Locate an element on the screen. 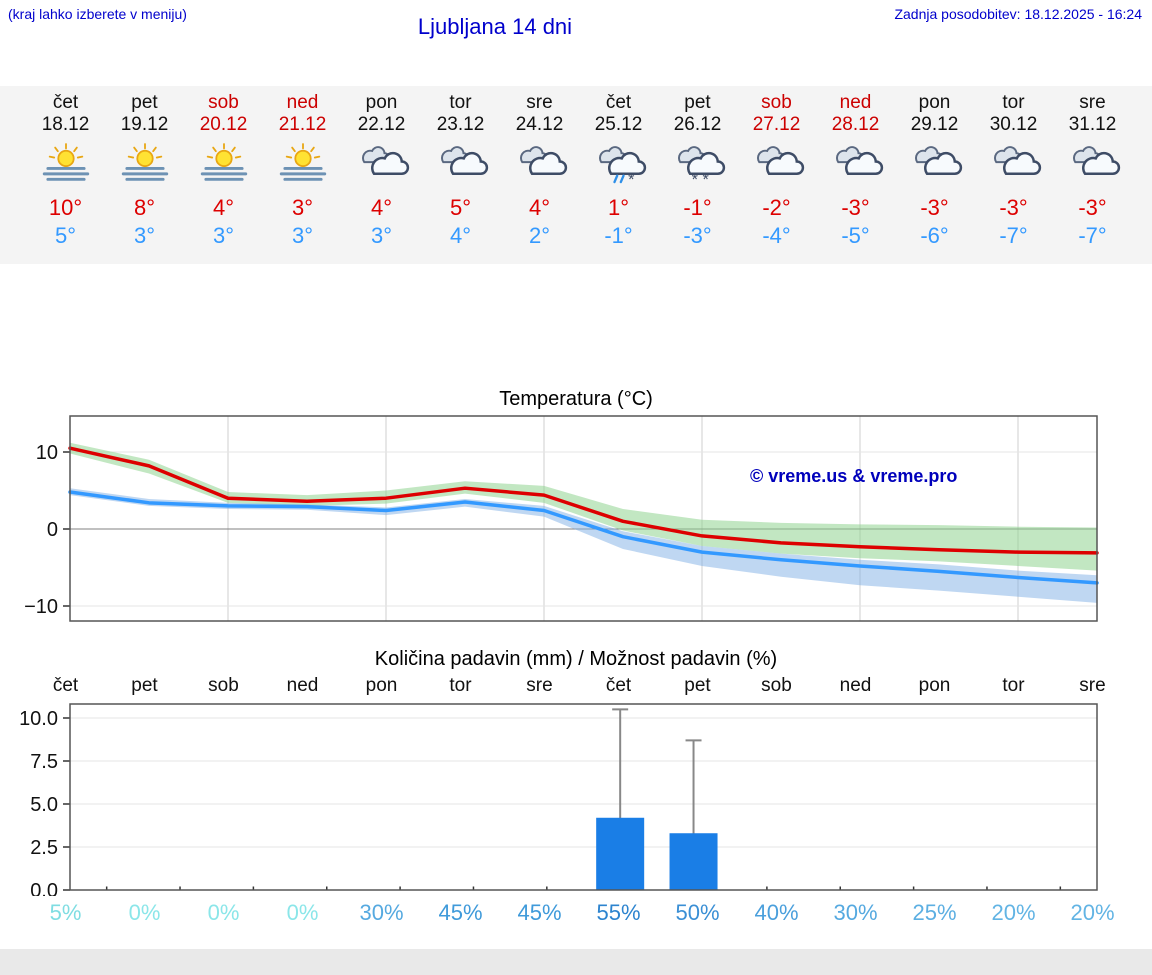 Image resolution: width=1152 pixels, height=975 pixels. day-date-label: 31.12 is located at coordinates (1092, 124).